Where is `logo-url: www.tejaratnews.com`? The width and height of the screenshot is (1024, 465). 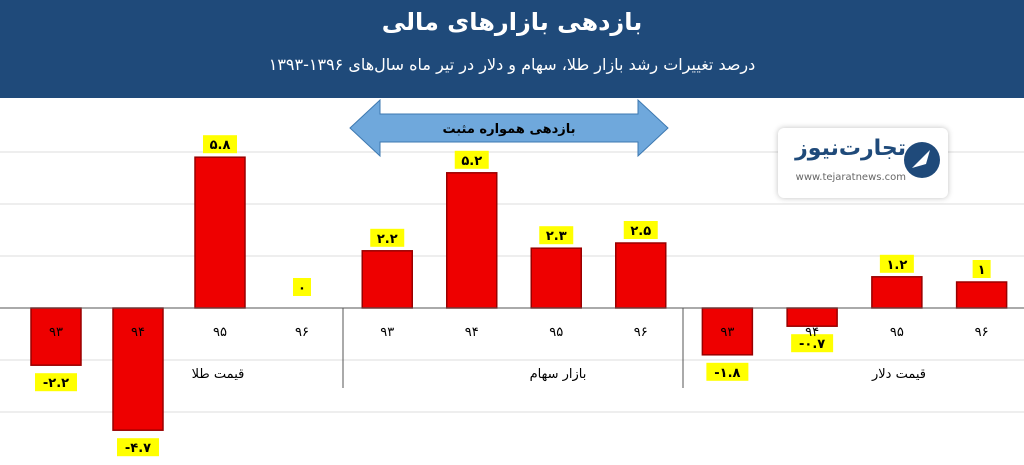 logo-url: www.tejaratnews.com is located at coordinates (850, 177).